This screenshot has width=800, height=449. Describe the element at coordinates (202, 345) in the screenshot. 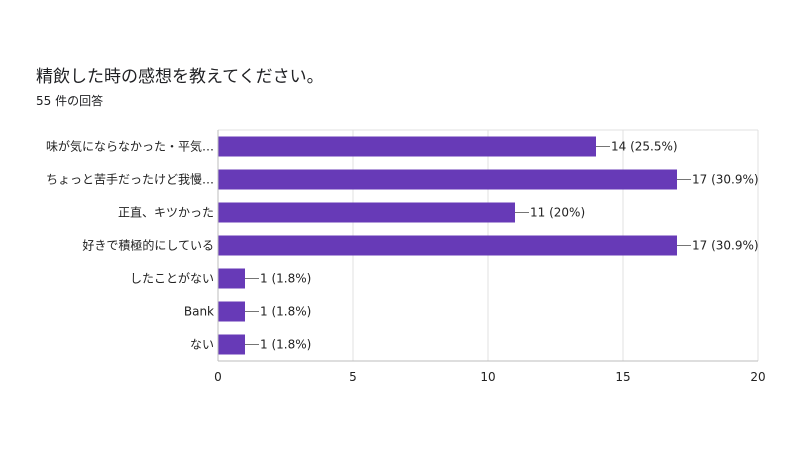

I see `category-label: ない` at that location.